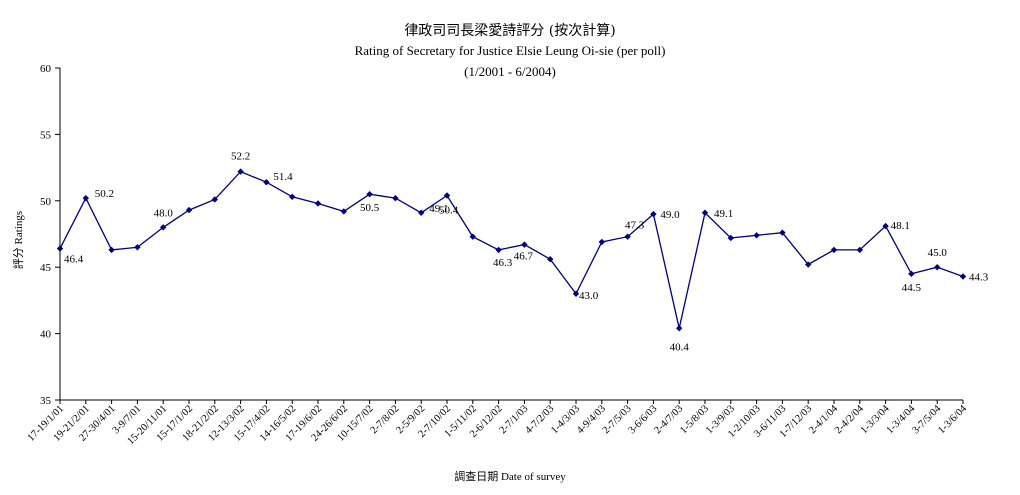 This screenshot has width=1020, height=495. I want to click on y-tick-label: 55, so click(46, 135).